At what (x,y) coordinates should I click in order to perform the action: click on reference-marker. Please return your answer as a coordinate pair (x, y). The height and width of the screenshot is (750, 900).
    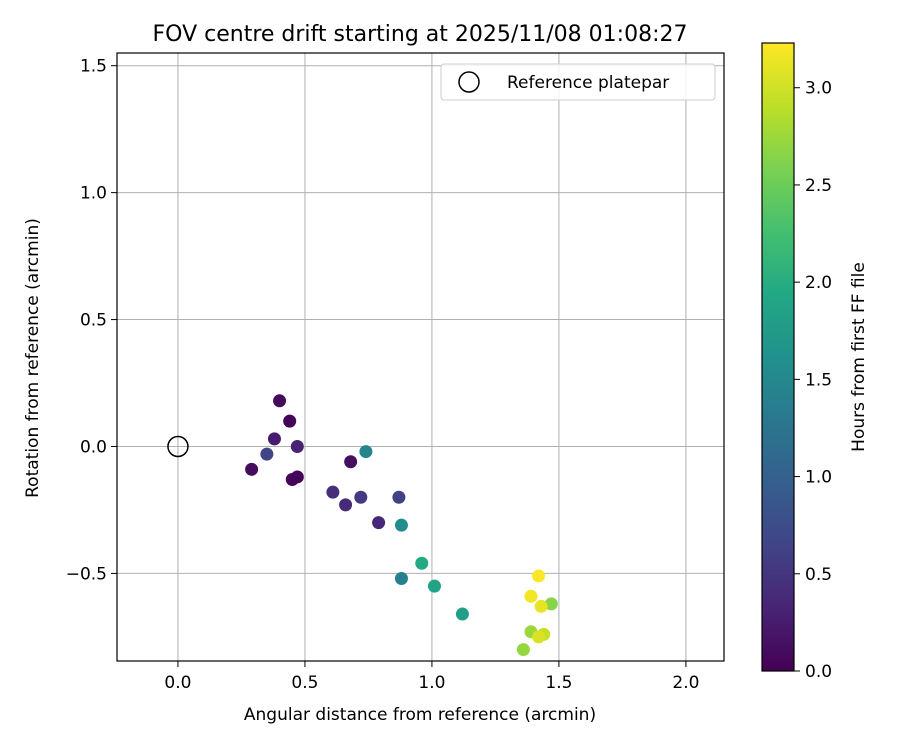
    Looking at the image, I should click on (178, 446).